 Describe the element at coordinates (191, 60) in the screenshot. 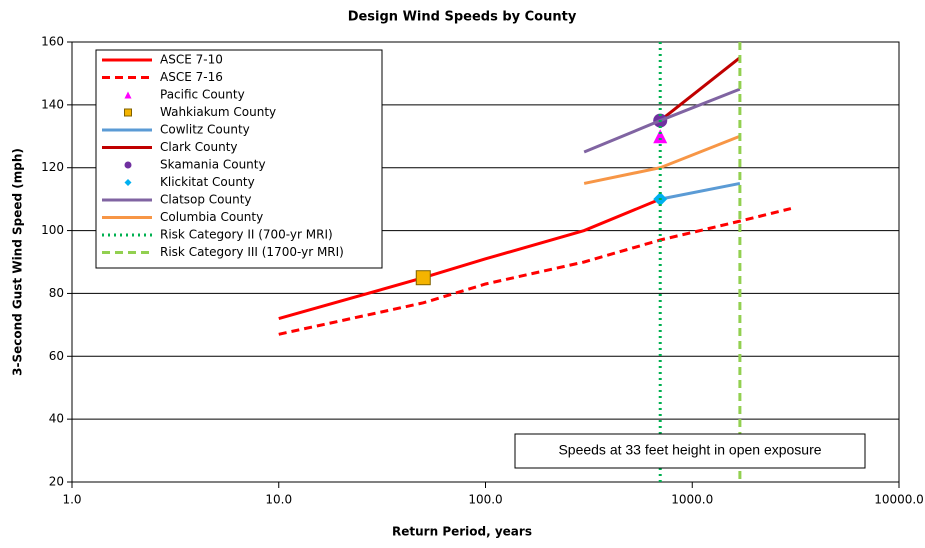

I see `legend-label: ASCE 7-10` at that location.